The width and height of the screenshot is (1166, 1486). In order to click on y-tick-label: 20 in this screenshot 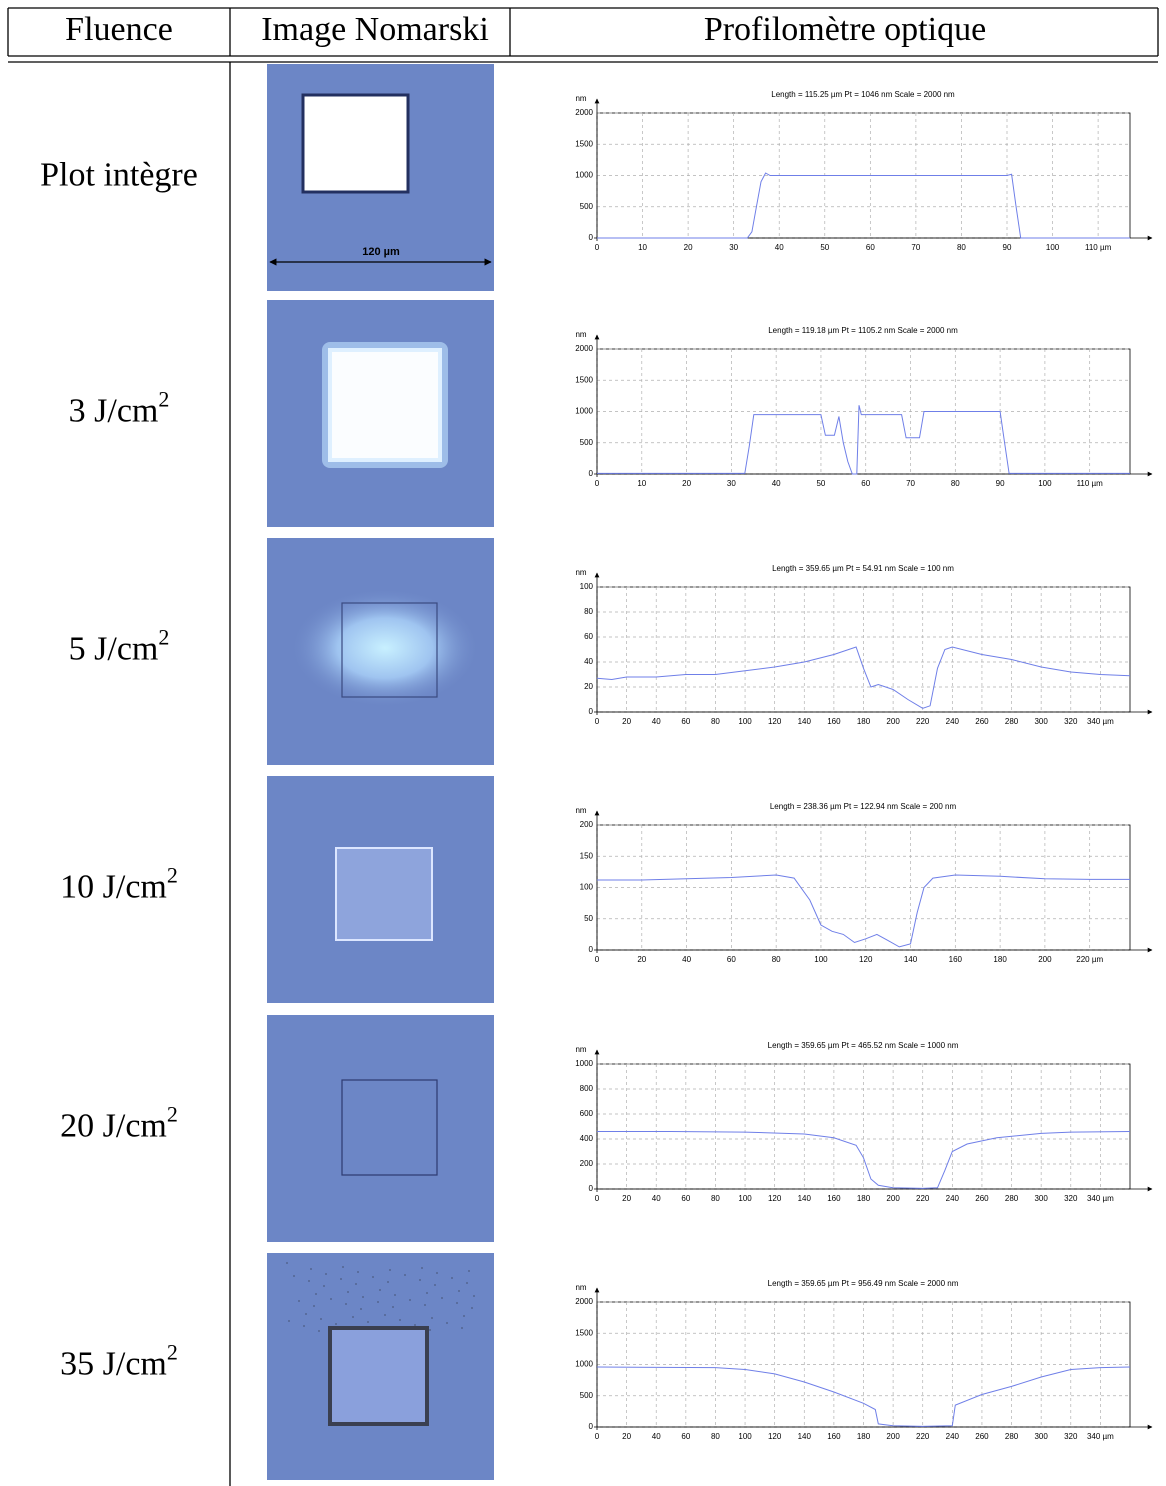, I will do `click(588, 686)`.